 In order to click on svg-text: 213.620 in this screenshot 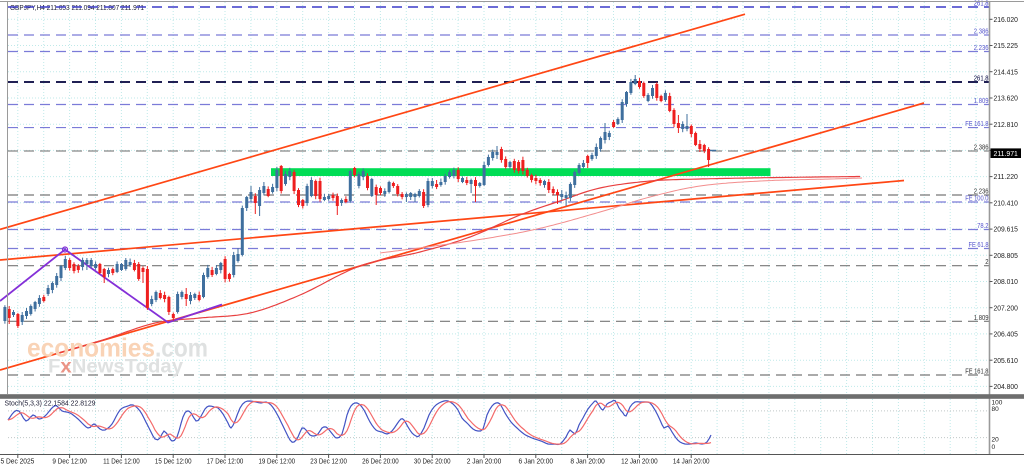, I will do `click(1006, 99)`.